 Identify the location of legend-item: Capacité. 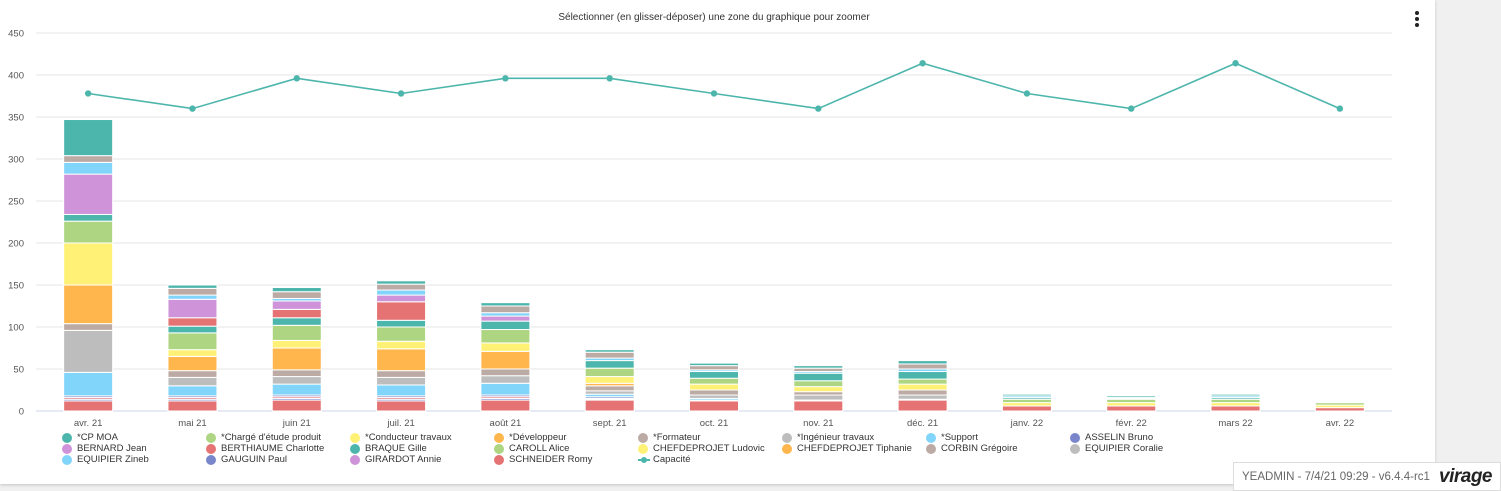
(709, 459).